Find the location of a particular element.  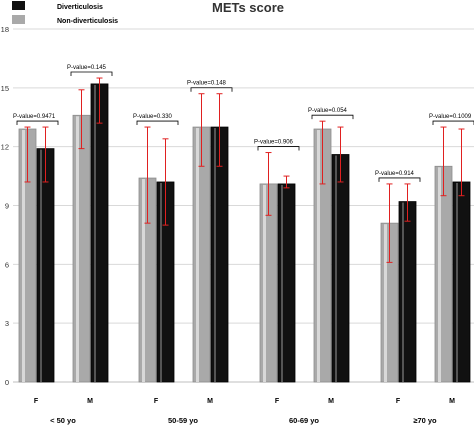

x-axis-labels: F M < 50 yo F M 50-59 yo F M 60-69 yo F M ≥70 yo is located at coordinates (244, 411).